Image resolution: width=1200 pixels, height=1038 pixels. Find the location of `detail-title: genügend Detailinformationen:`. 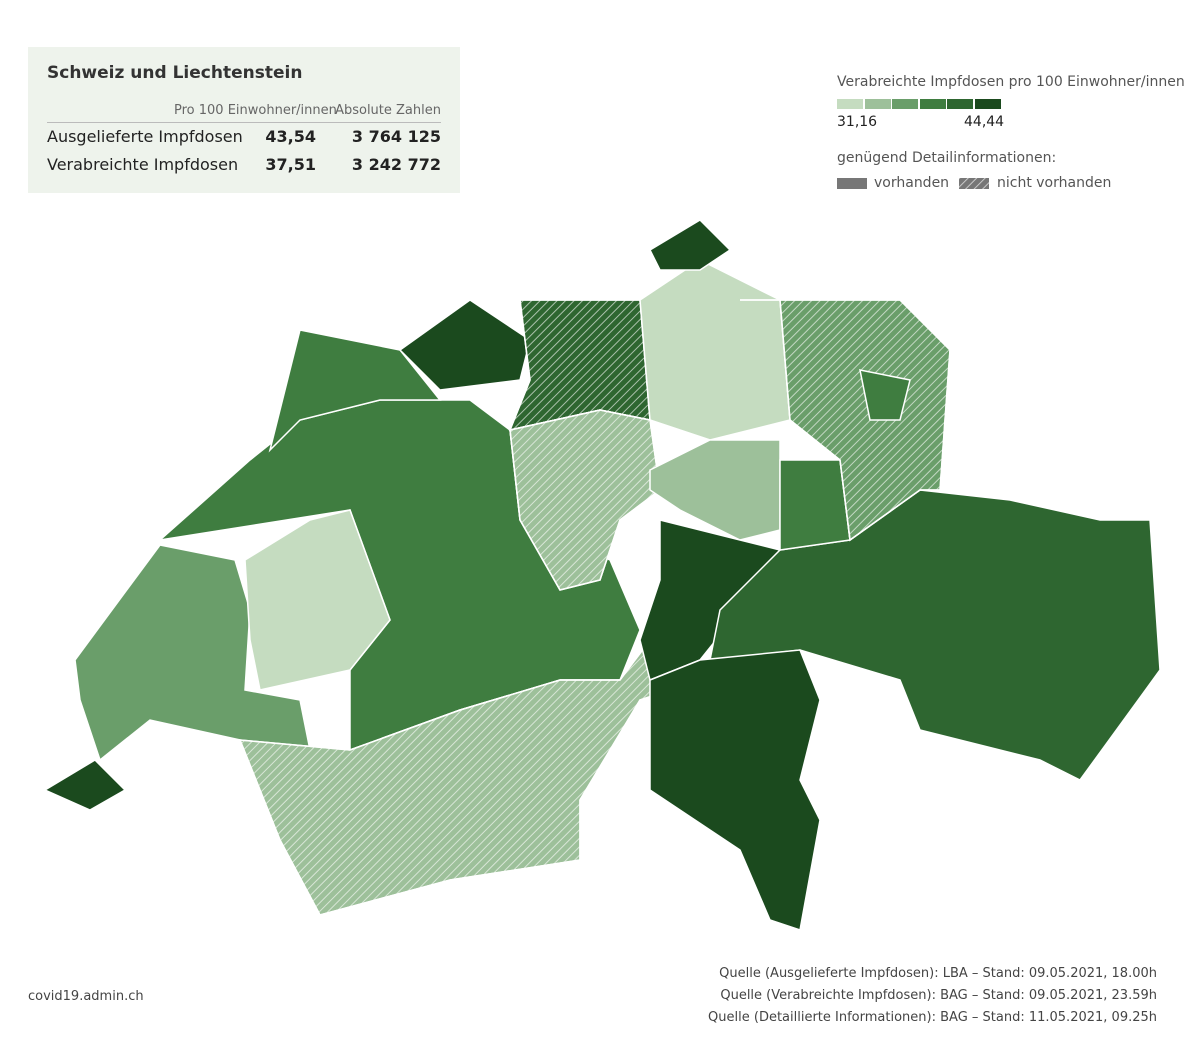

detail-title: genügend Detailinformationen: is located at coordinates (947, 158).